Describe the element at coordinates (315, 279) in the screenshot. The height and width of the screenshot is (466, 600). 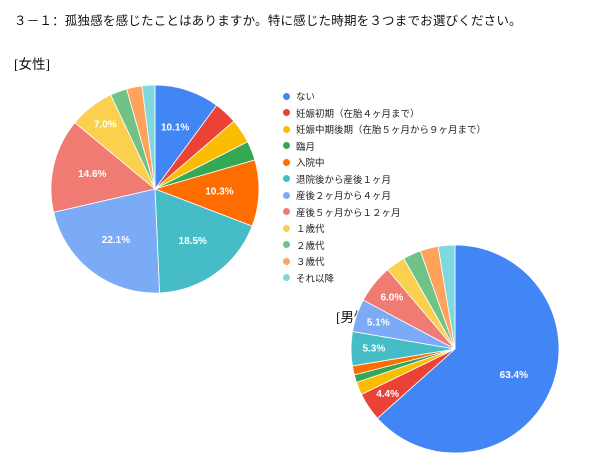
I see `legend-item-label: それ以降` at that location.